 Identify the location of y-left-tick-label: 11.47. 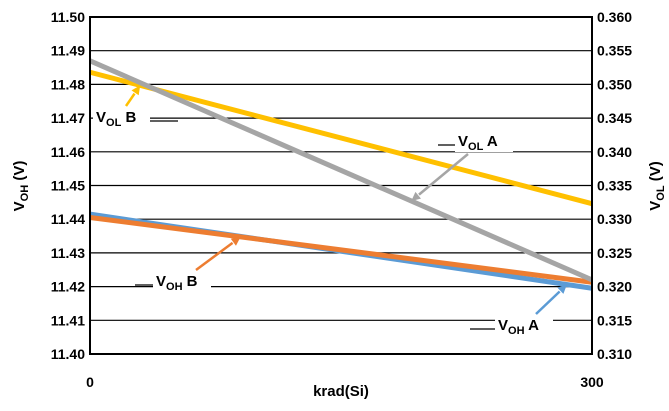
(68, 118).